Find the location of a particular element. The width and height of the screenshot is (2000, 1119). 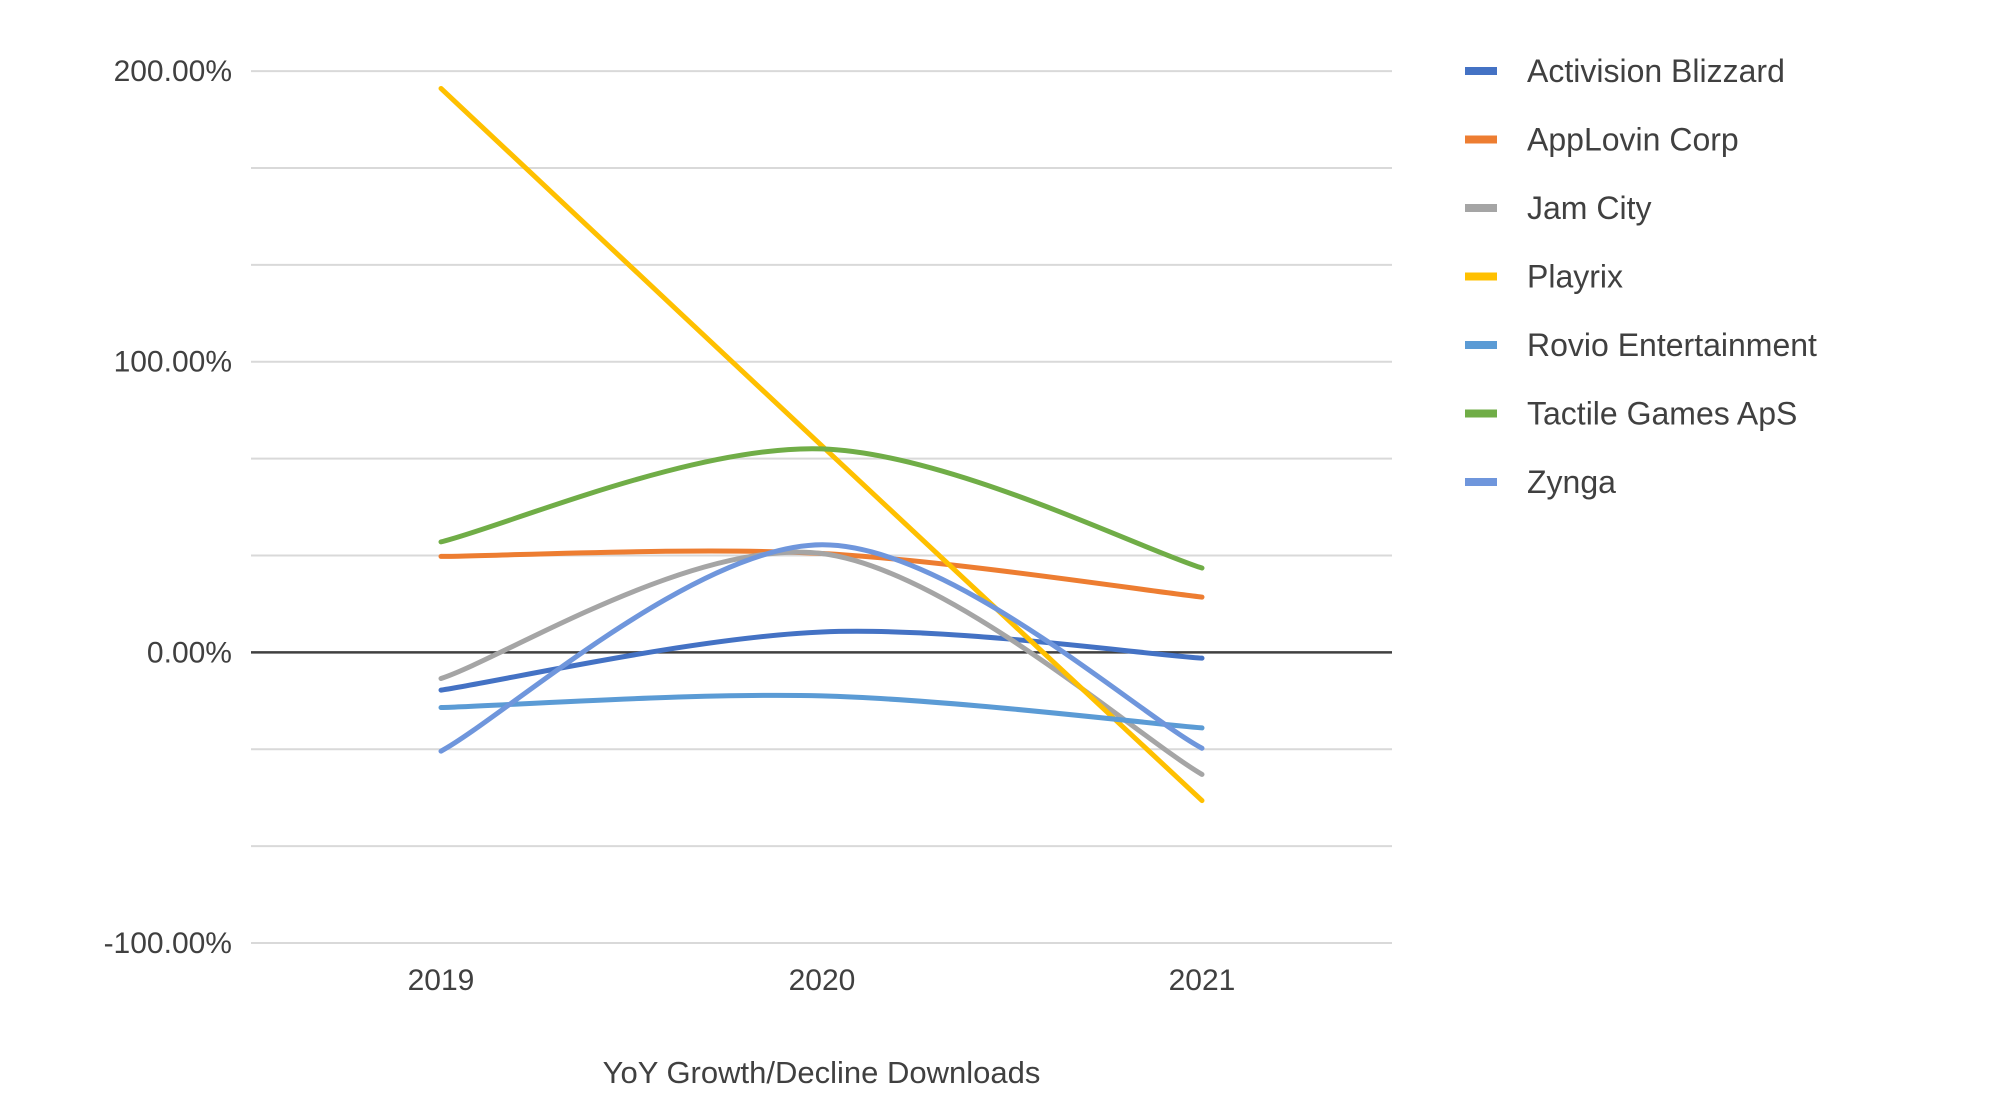

series-line-applovin-corp is located at coordinates (821, 574).